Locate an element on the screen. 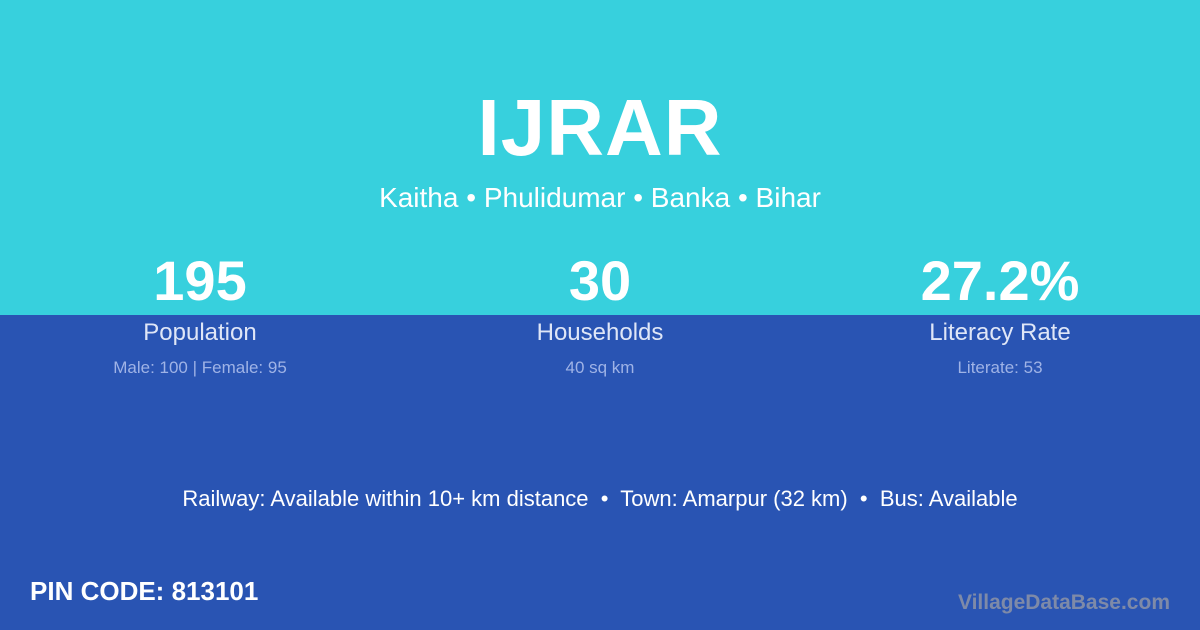 Image resolution: width=1200 pixels, height=630 pixels. stat-label: Population is located at coordinates (200, 332).